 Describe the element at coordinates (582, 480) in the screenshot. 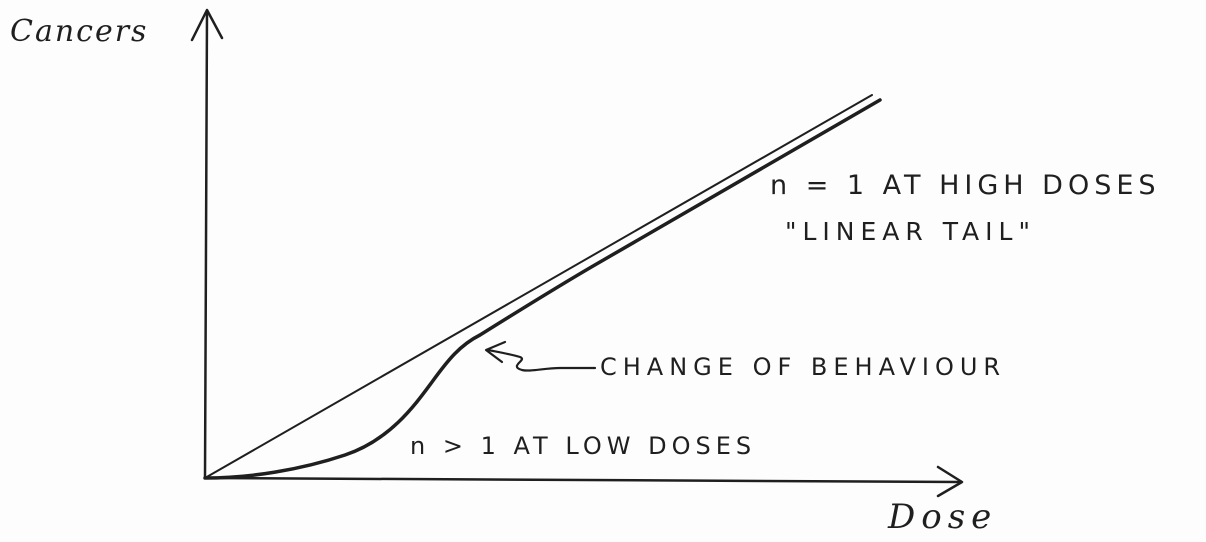

I see `x-axis` at that location.